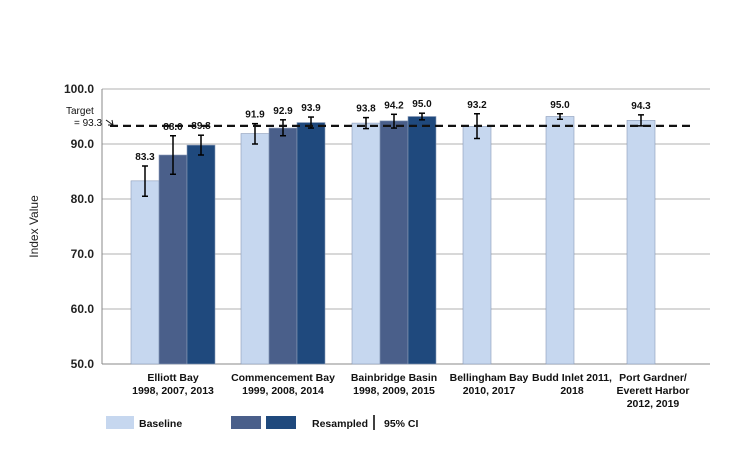  What do you see at coordinates (173, 127) in the screenshot?
I see `data-label: 88.0` at bounding box center [173, 127].